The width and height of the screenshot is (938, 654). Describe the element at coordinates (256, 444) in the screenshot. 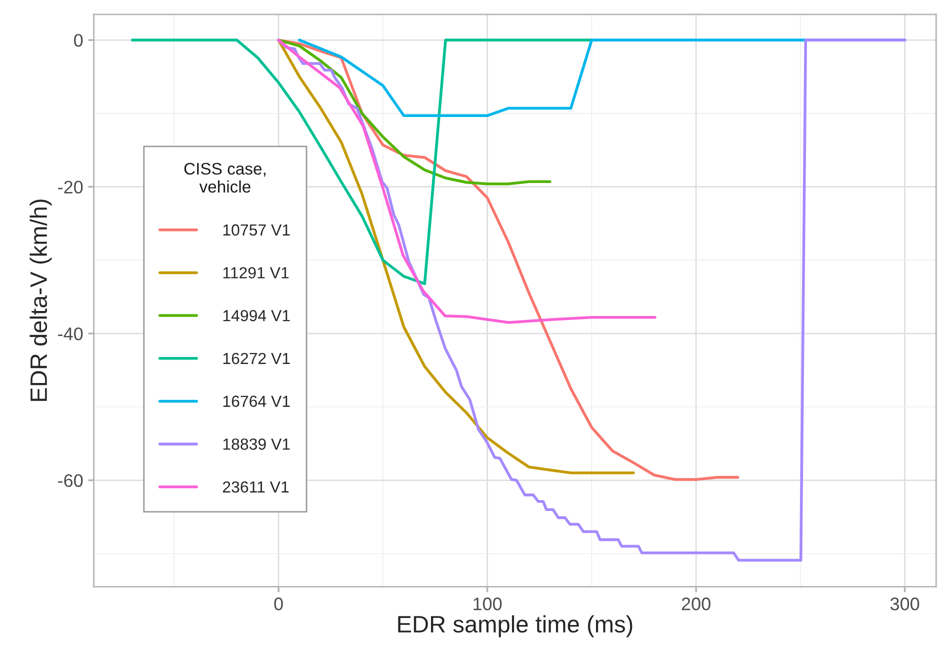

I see `legend-label: 18839 V1` at that location.